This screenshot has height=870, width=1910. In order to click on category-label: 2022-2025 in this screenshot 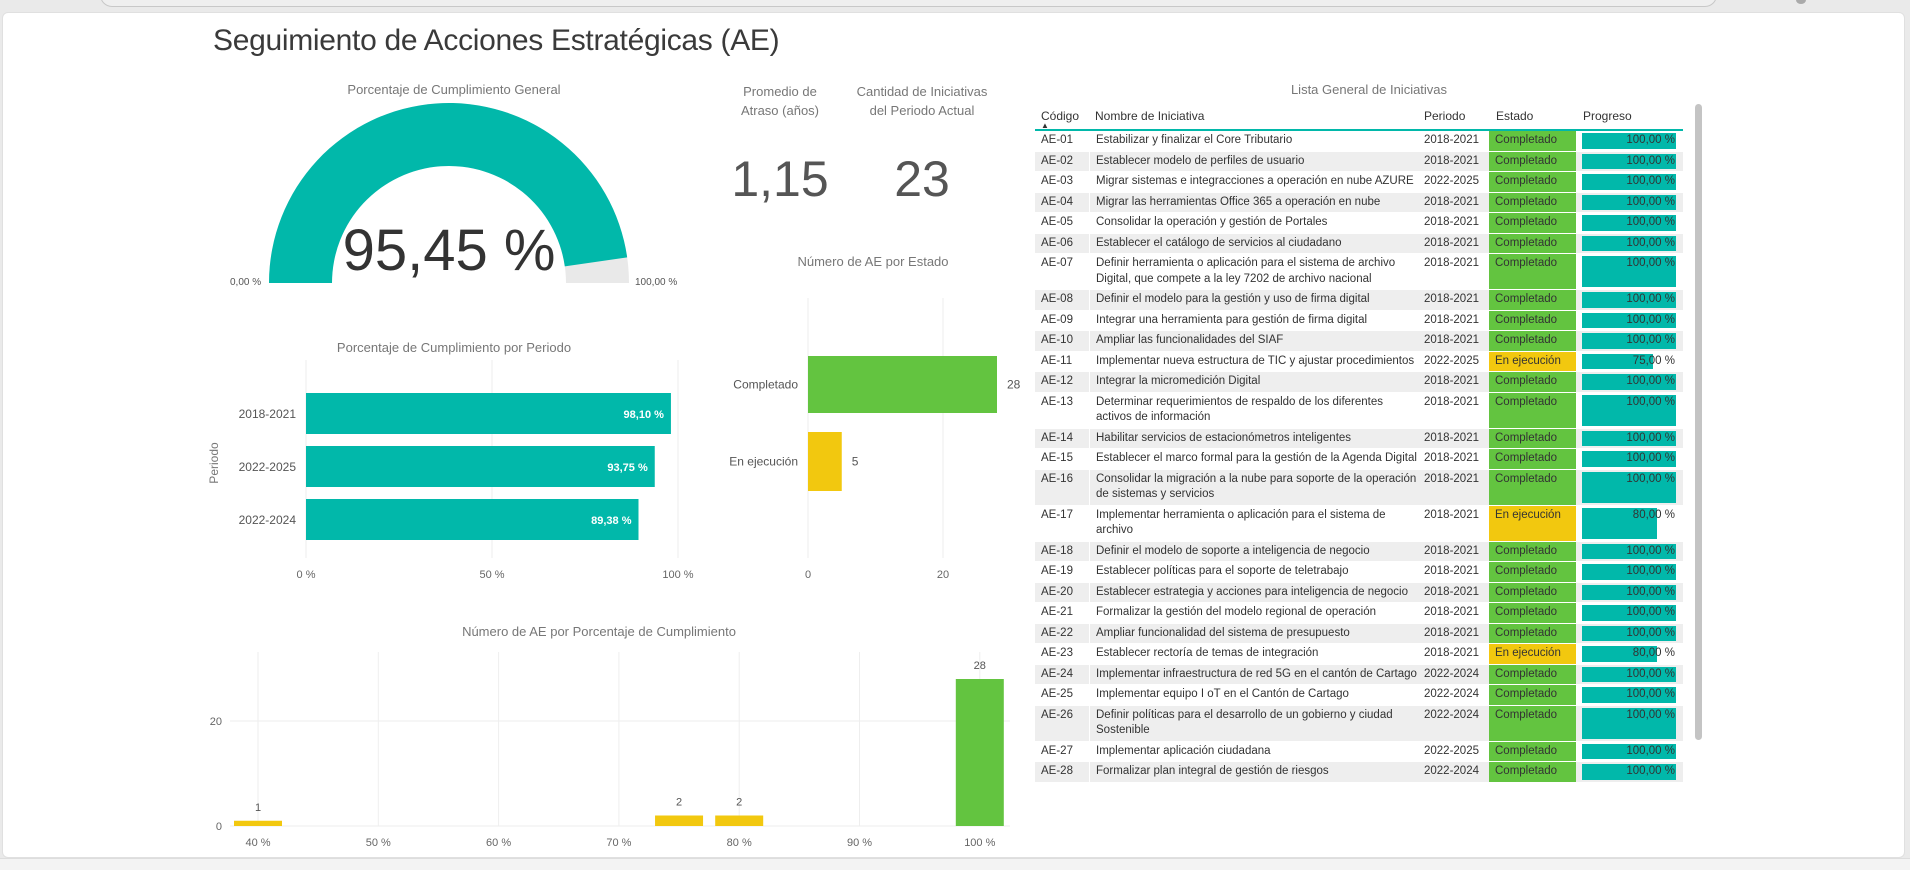, I will do `click(268, 467)`.